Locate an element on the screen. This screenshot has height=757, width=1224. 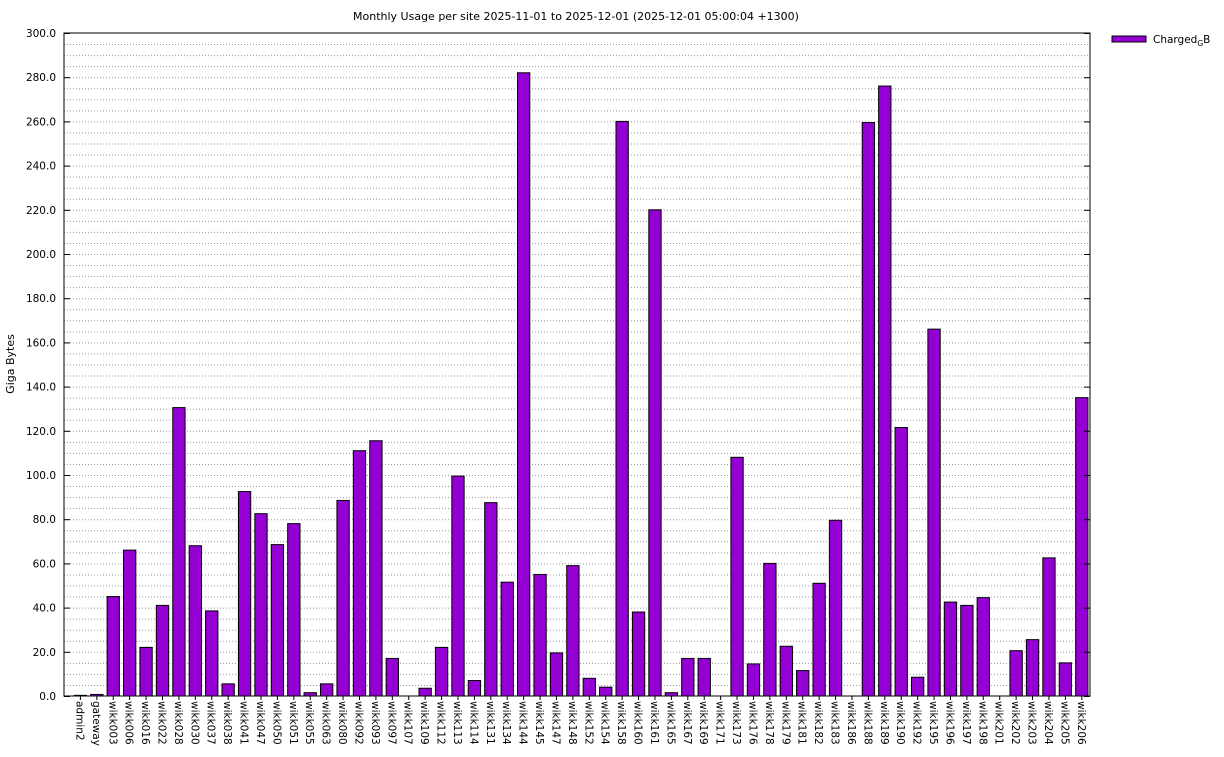
legend-series-name: Charged is located at coordinates (1175, 40).